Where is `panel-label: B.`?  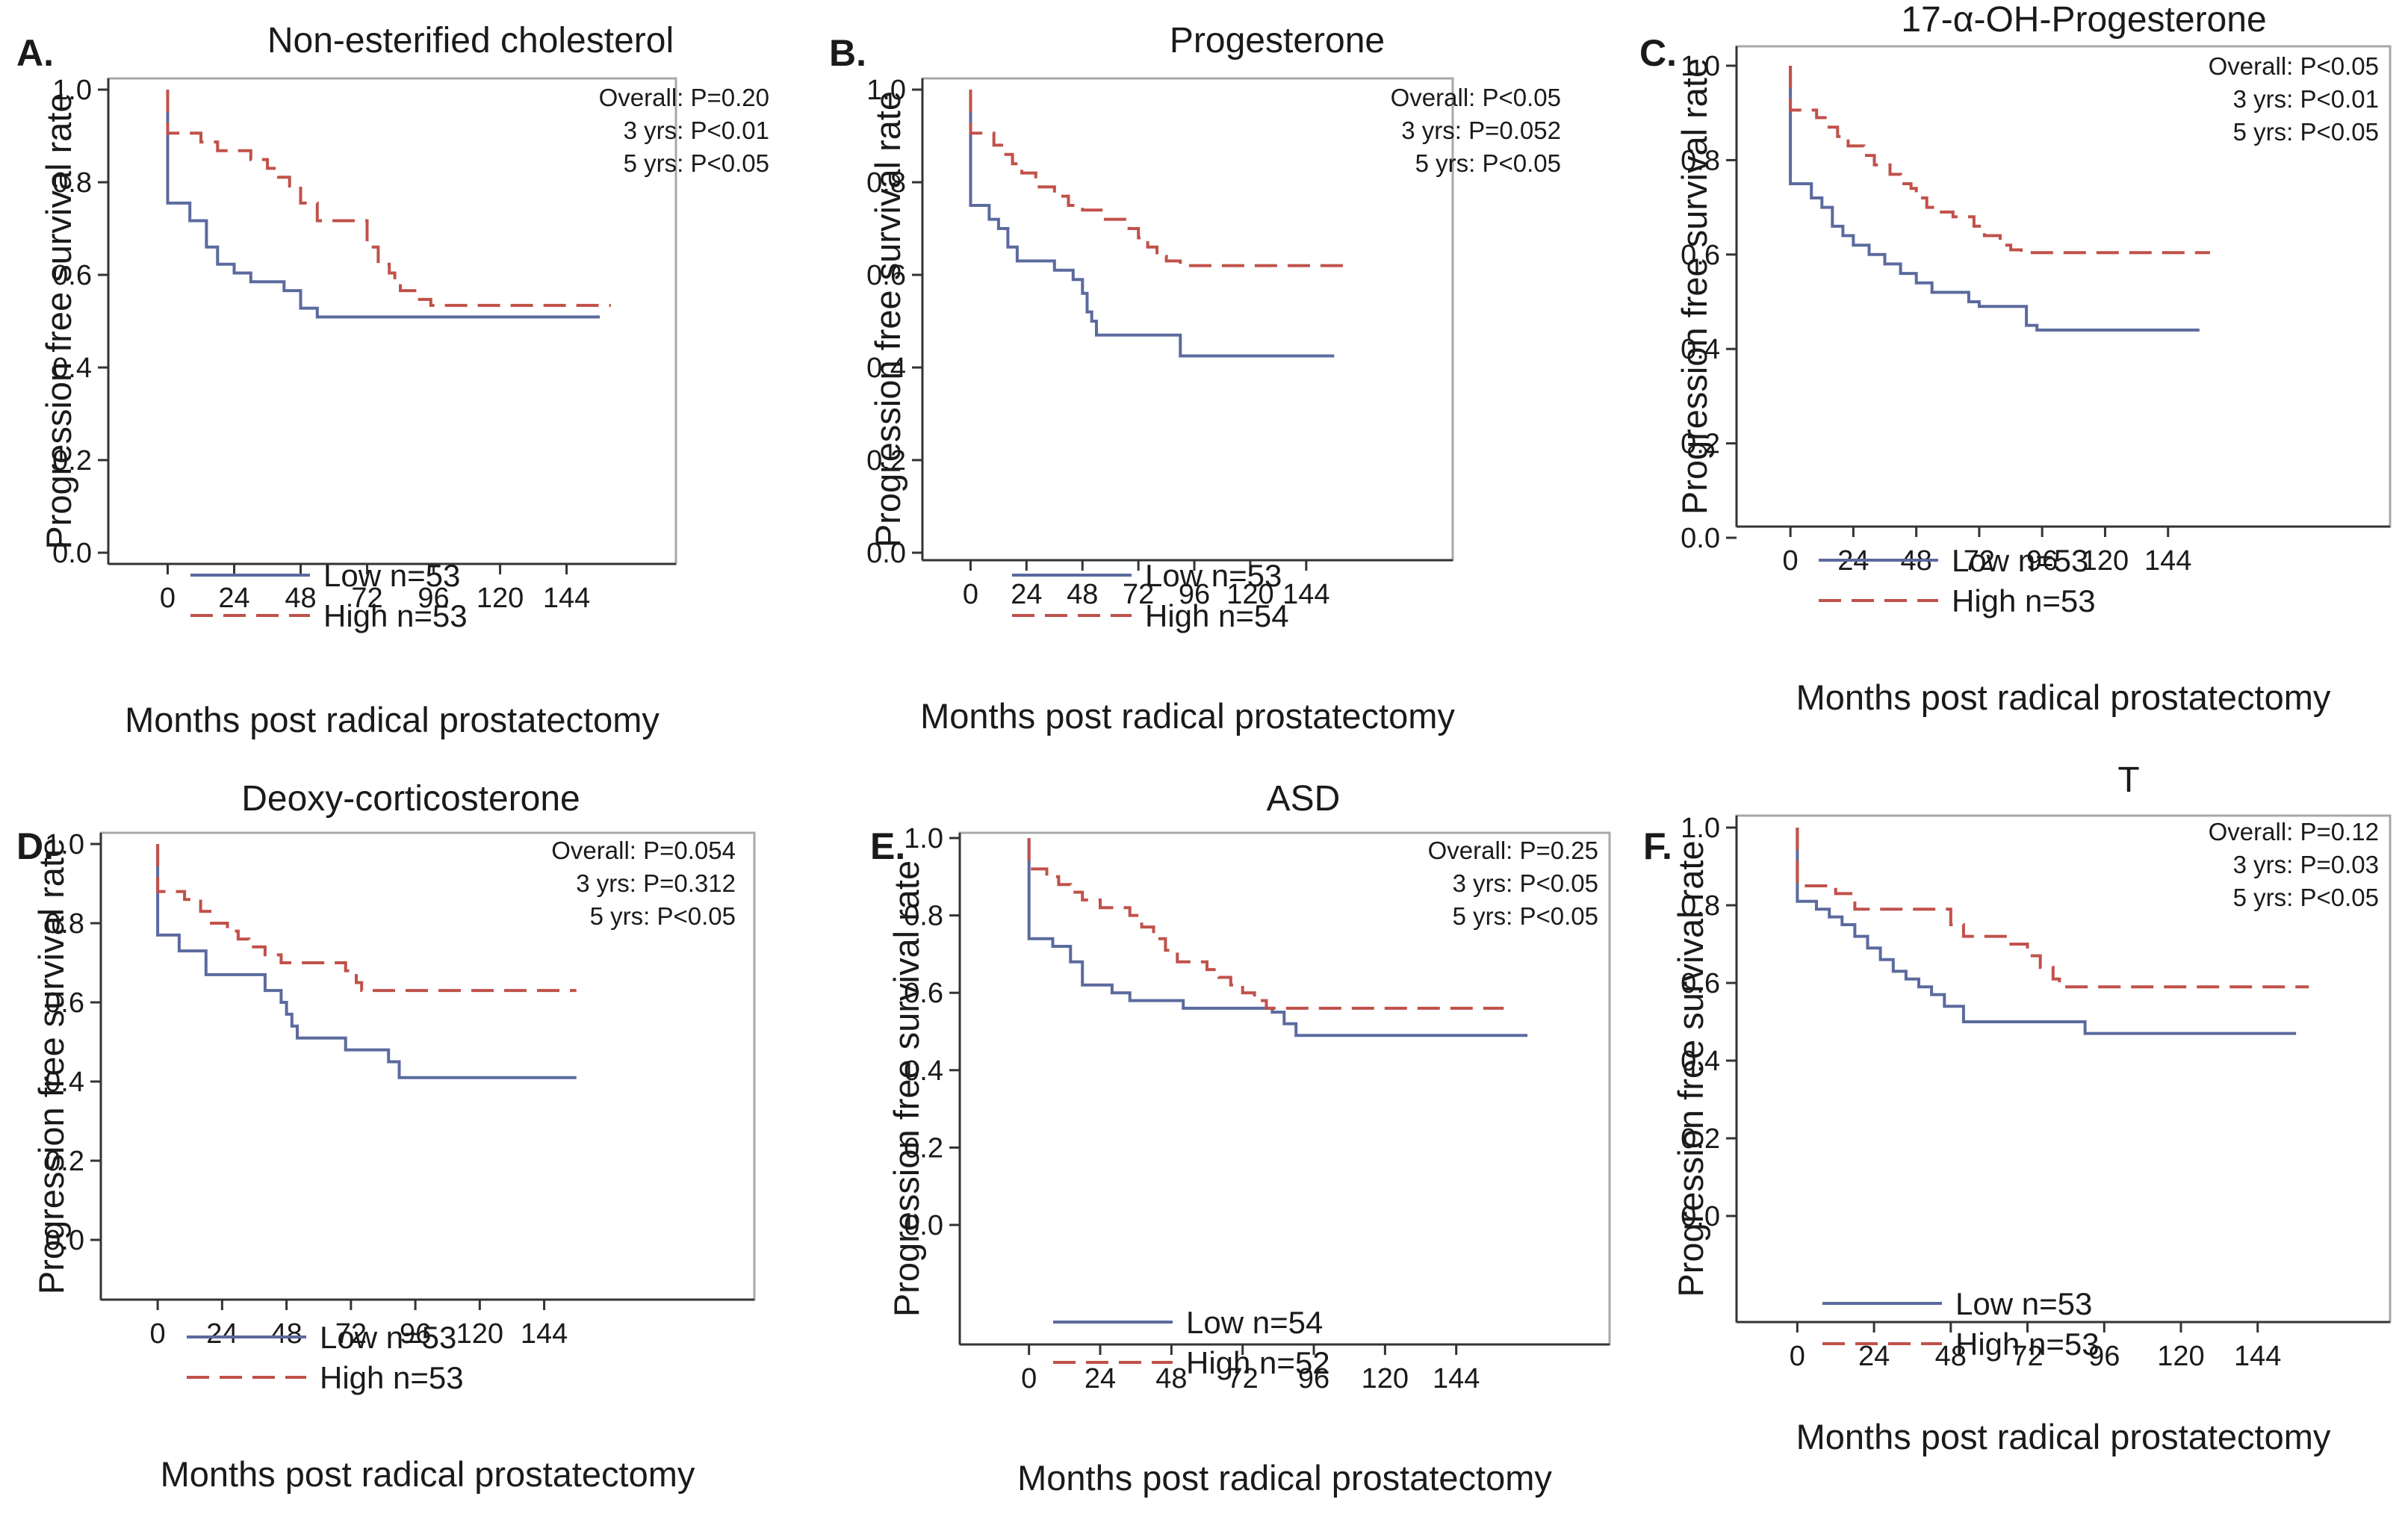
panel-label: B. is located at coordinates (847, 53).